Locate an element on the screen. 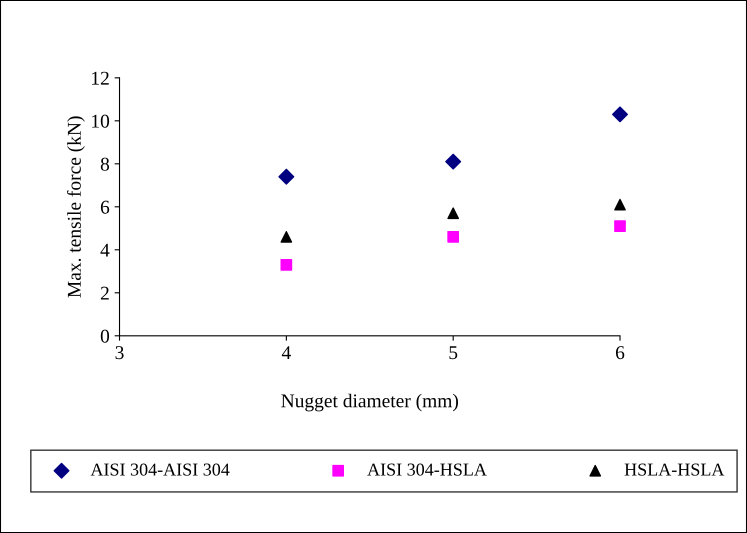 This screenshot has width=747, height=533. x-tick-label: 3 is located at coordinates (120, 353).